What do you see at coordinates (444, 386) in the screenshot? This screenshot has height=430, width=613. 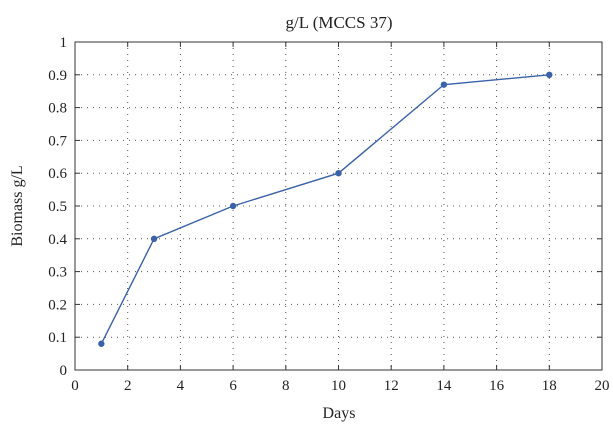 I see `x-tick-label: 14` at bounding box center [444, 386].